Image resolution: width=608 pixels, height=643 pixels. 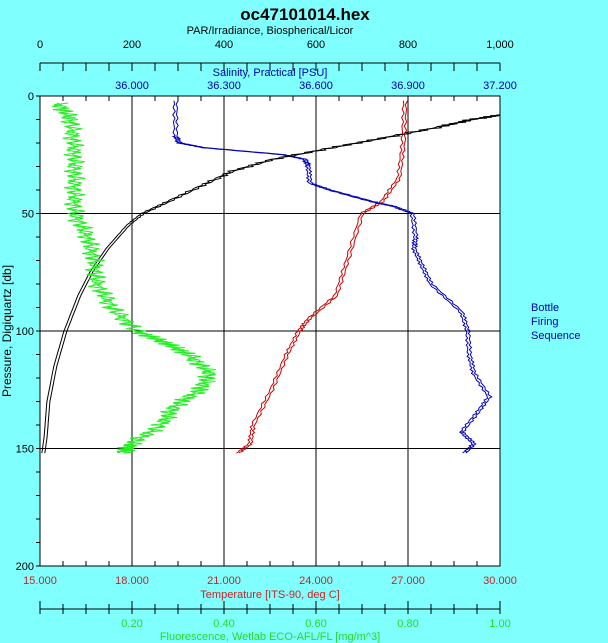 What do you see at coordinates (315, 624) in the screenshot?
I see `fluorescence-tick-label: 0.60` at bounding box center [315, 624].